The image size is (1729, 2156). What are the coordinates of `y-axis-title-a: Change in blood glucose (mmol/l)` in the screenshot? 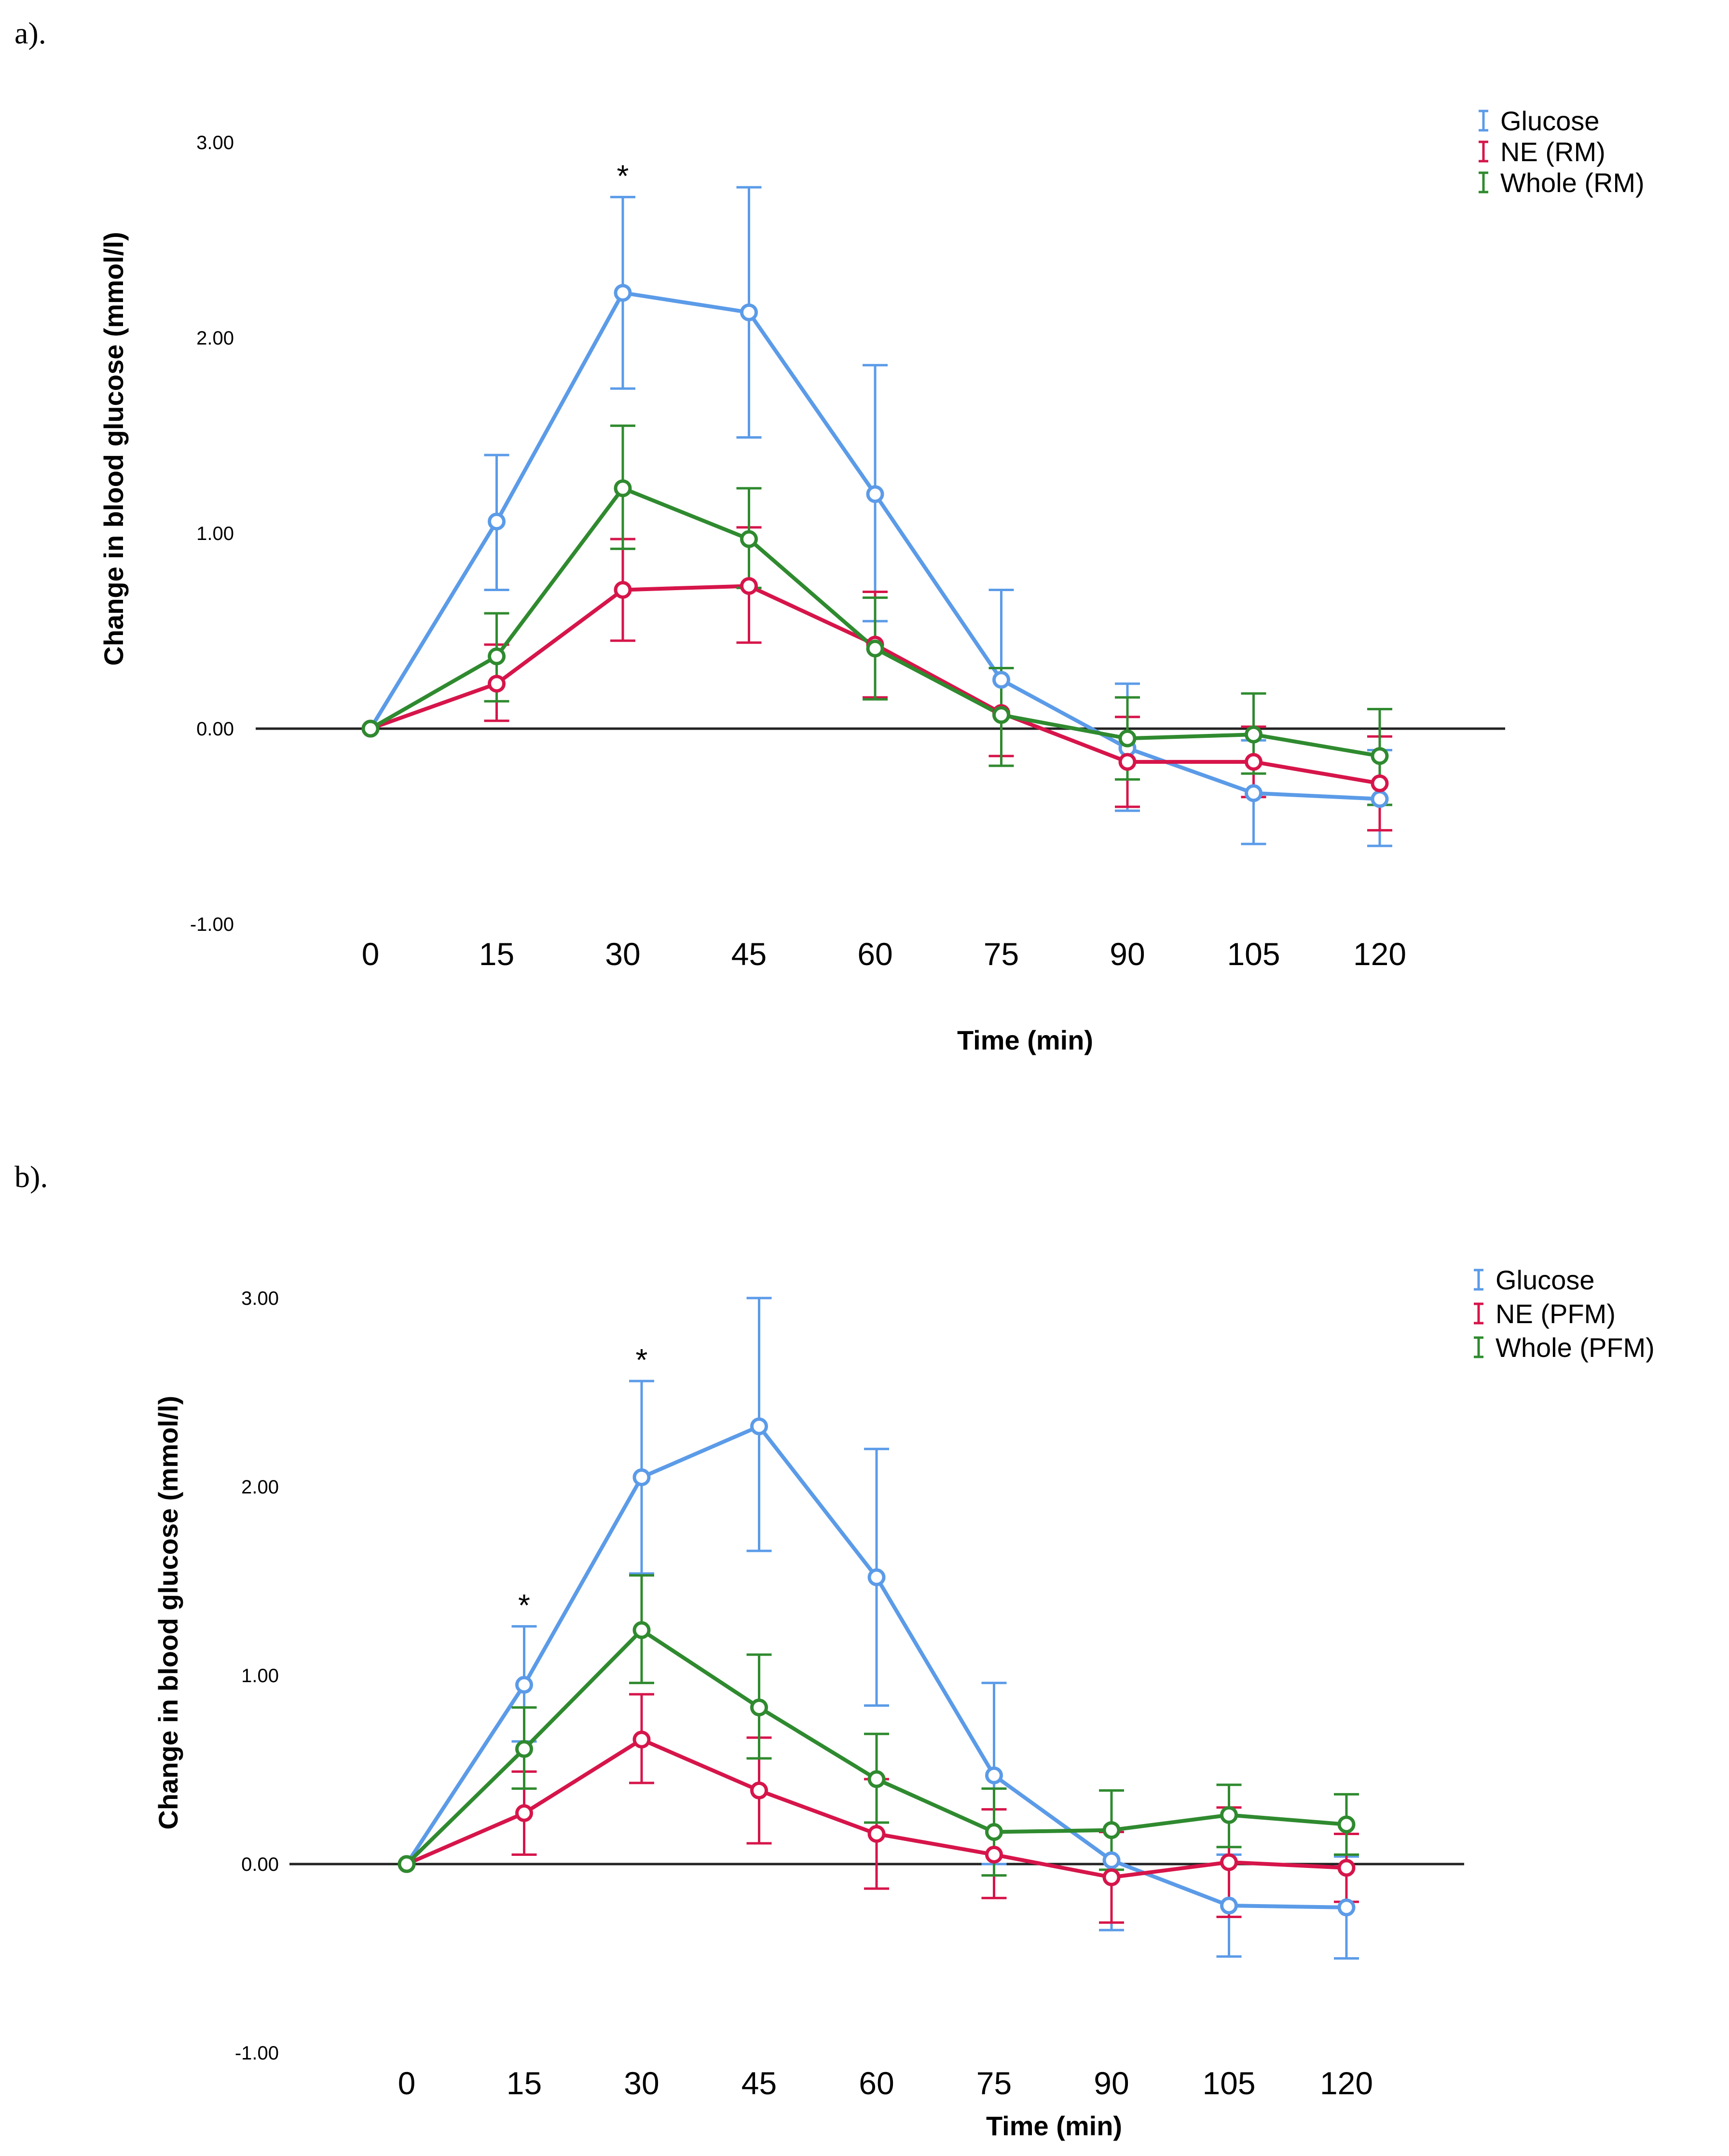 It's located at (113, 448).